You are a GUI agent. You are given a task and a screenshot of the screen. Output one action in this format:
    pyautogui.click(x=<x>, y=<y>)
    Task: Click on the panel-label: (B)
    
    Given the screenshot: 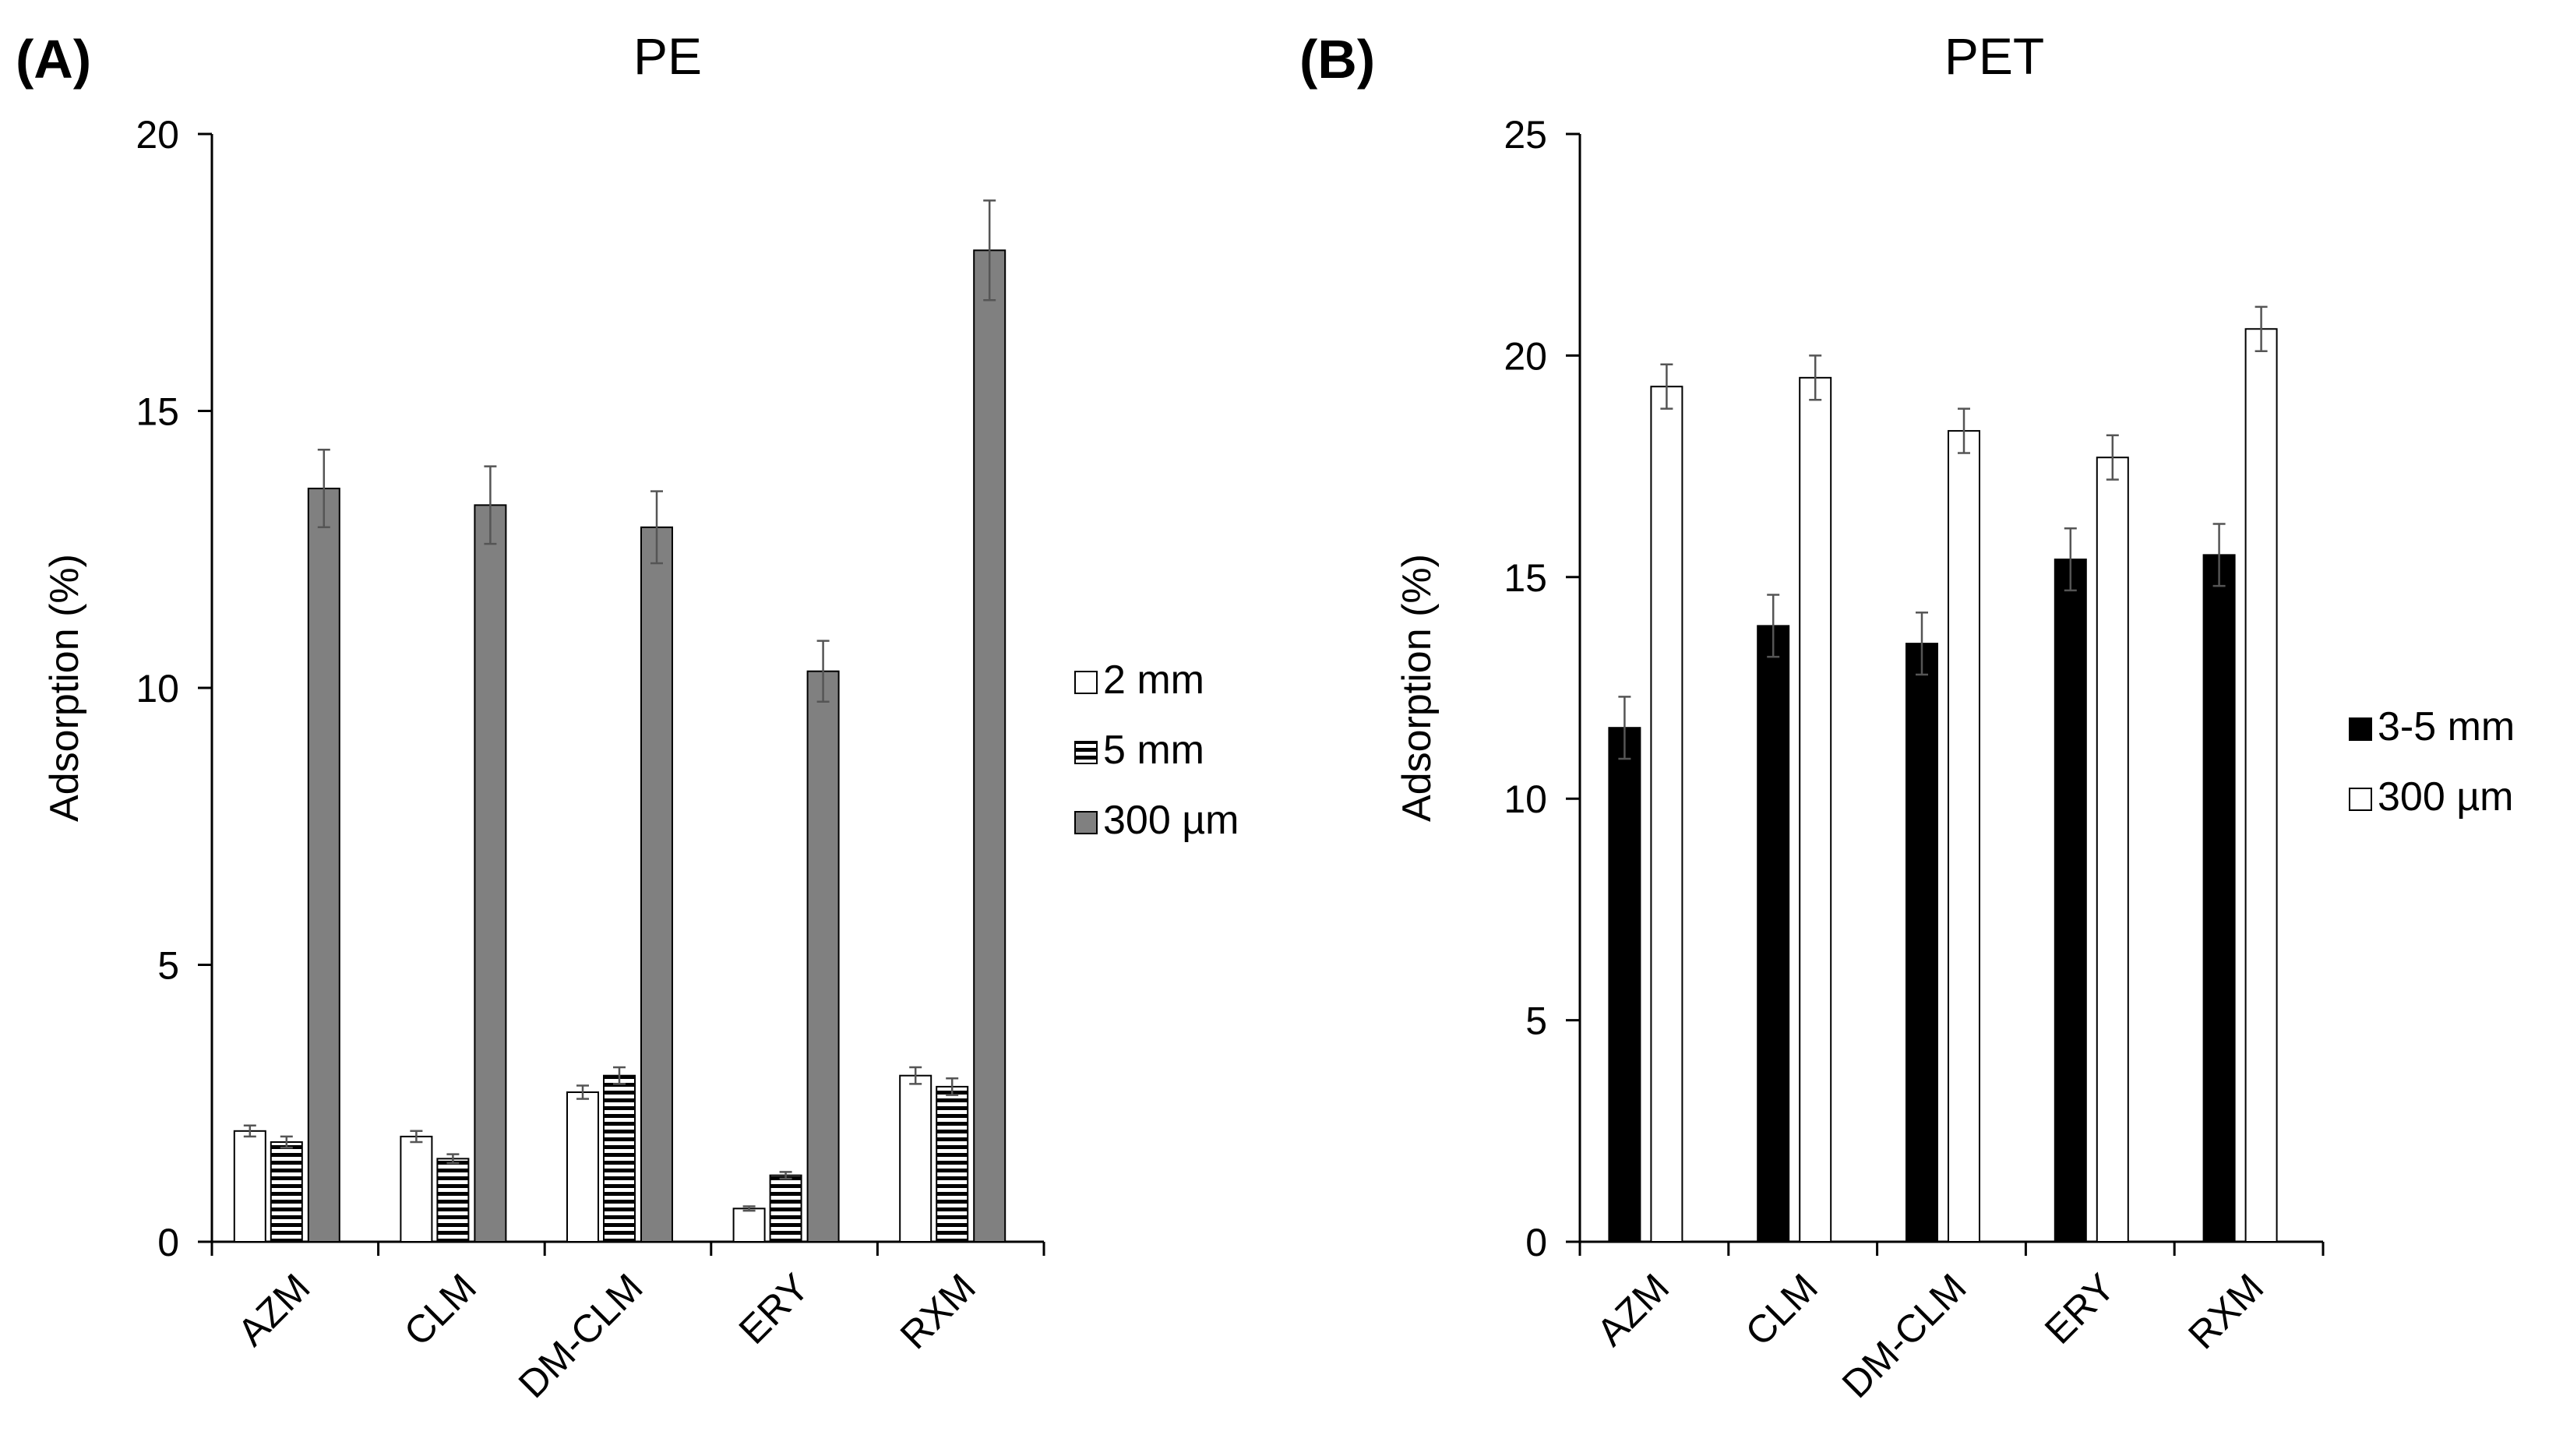 What is the action you would take?
    pyautogui.click(x=1337, y=60)
    